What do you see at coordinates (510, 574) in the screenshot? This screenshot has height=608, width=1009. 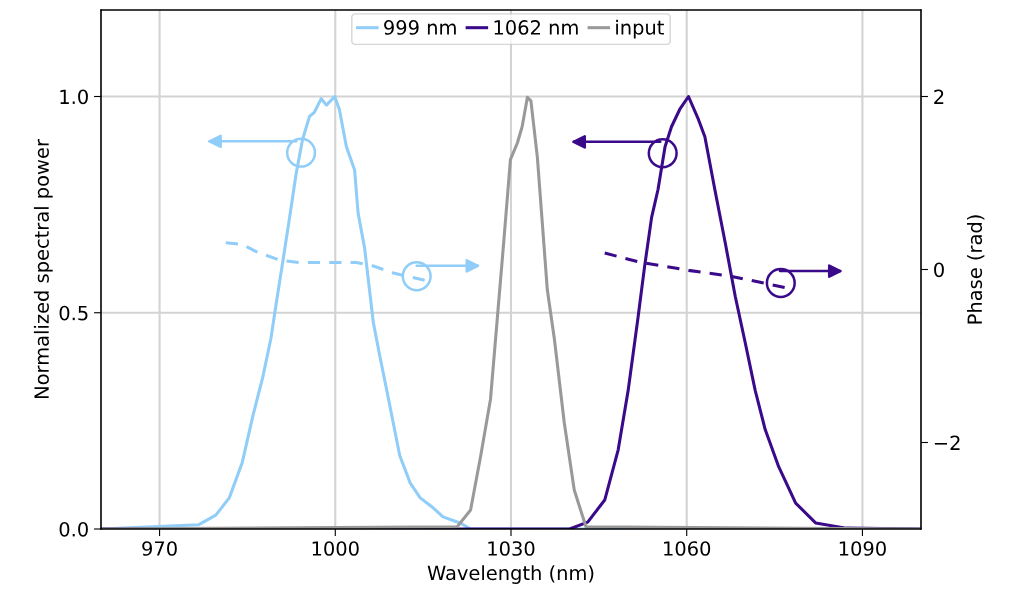 I see `x-axis-title: Wavelength (nm)` at bounding box center [510, 574].